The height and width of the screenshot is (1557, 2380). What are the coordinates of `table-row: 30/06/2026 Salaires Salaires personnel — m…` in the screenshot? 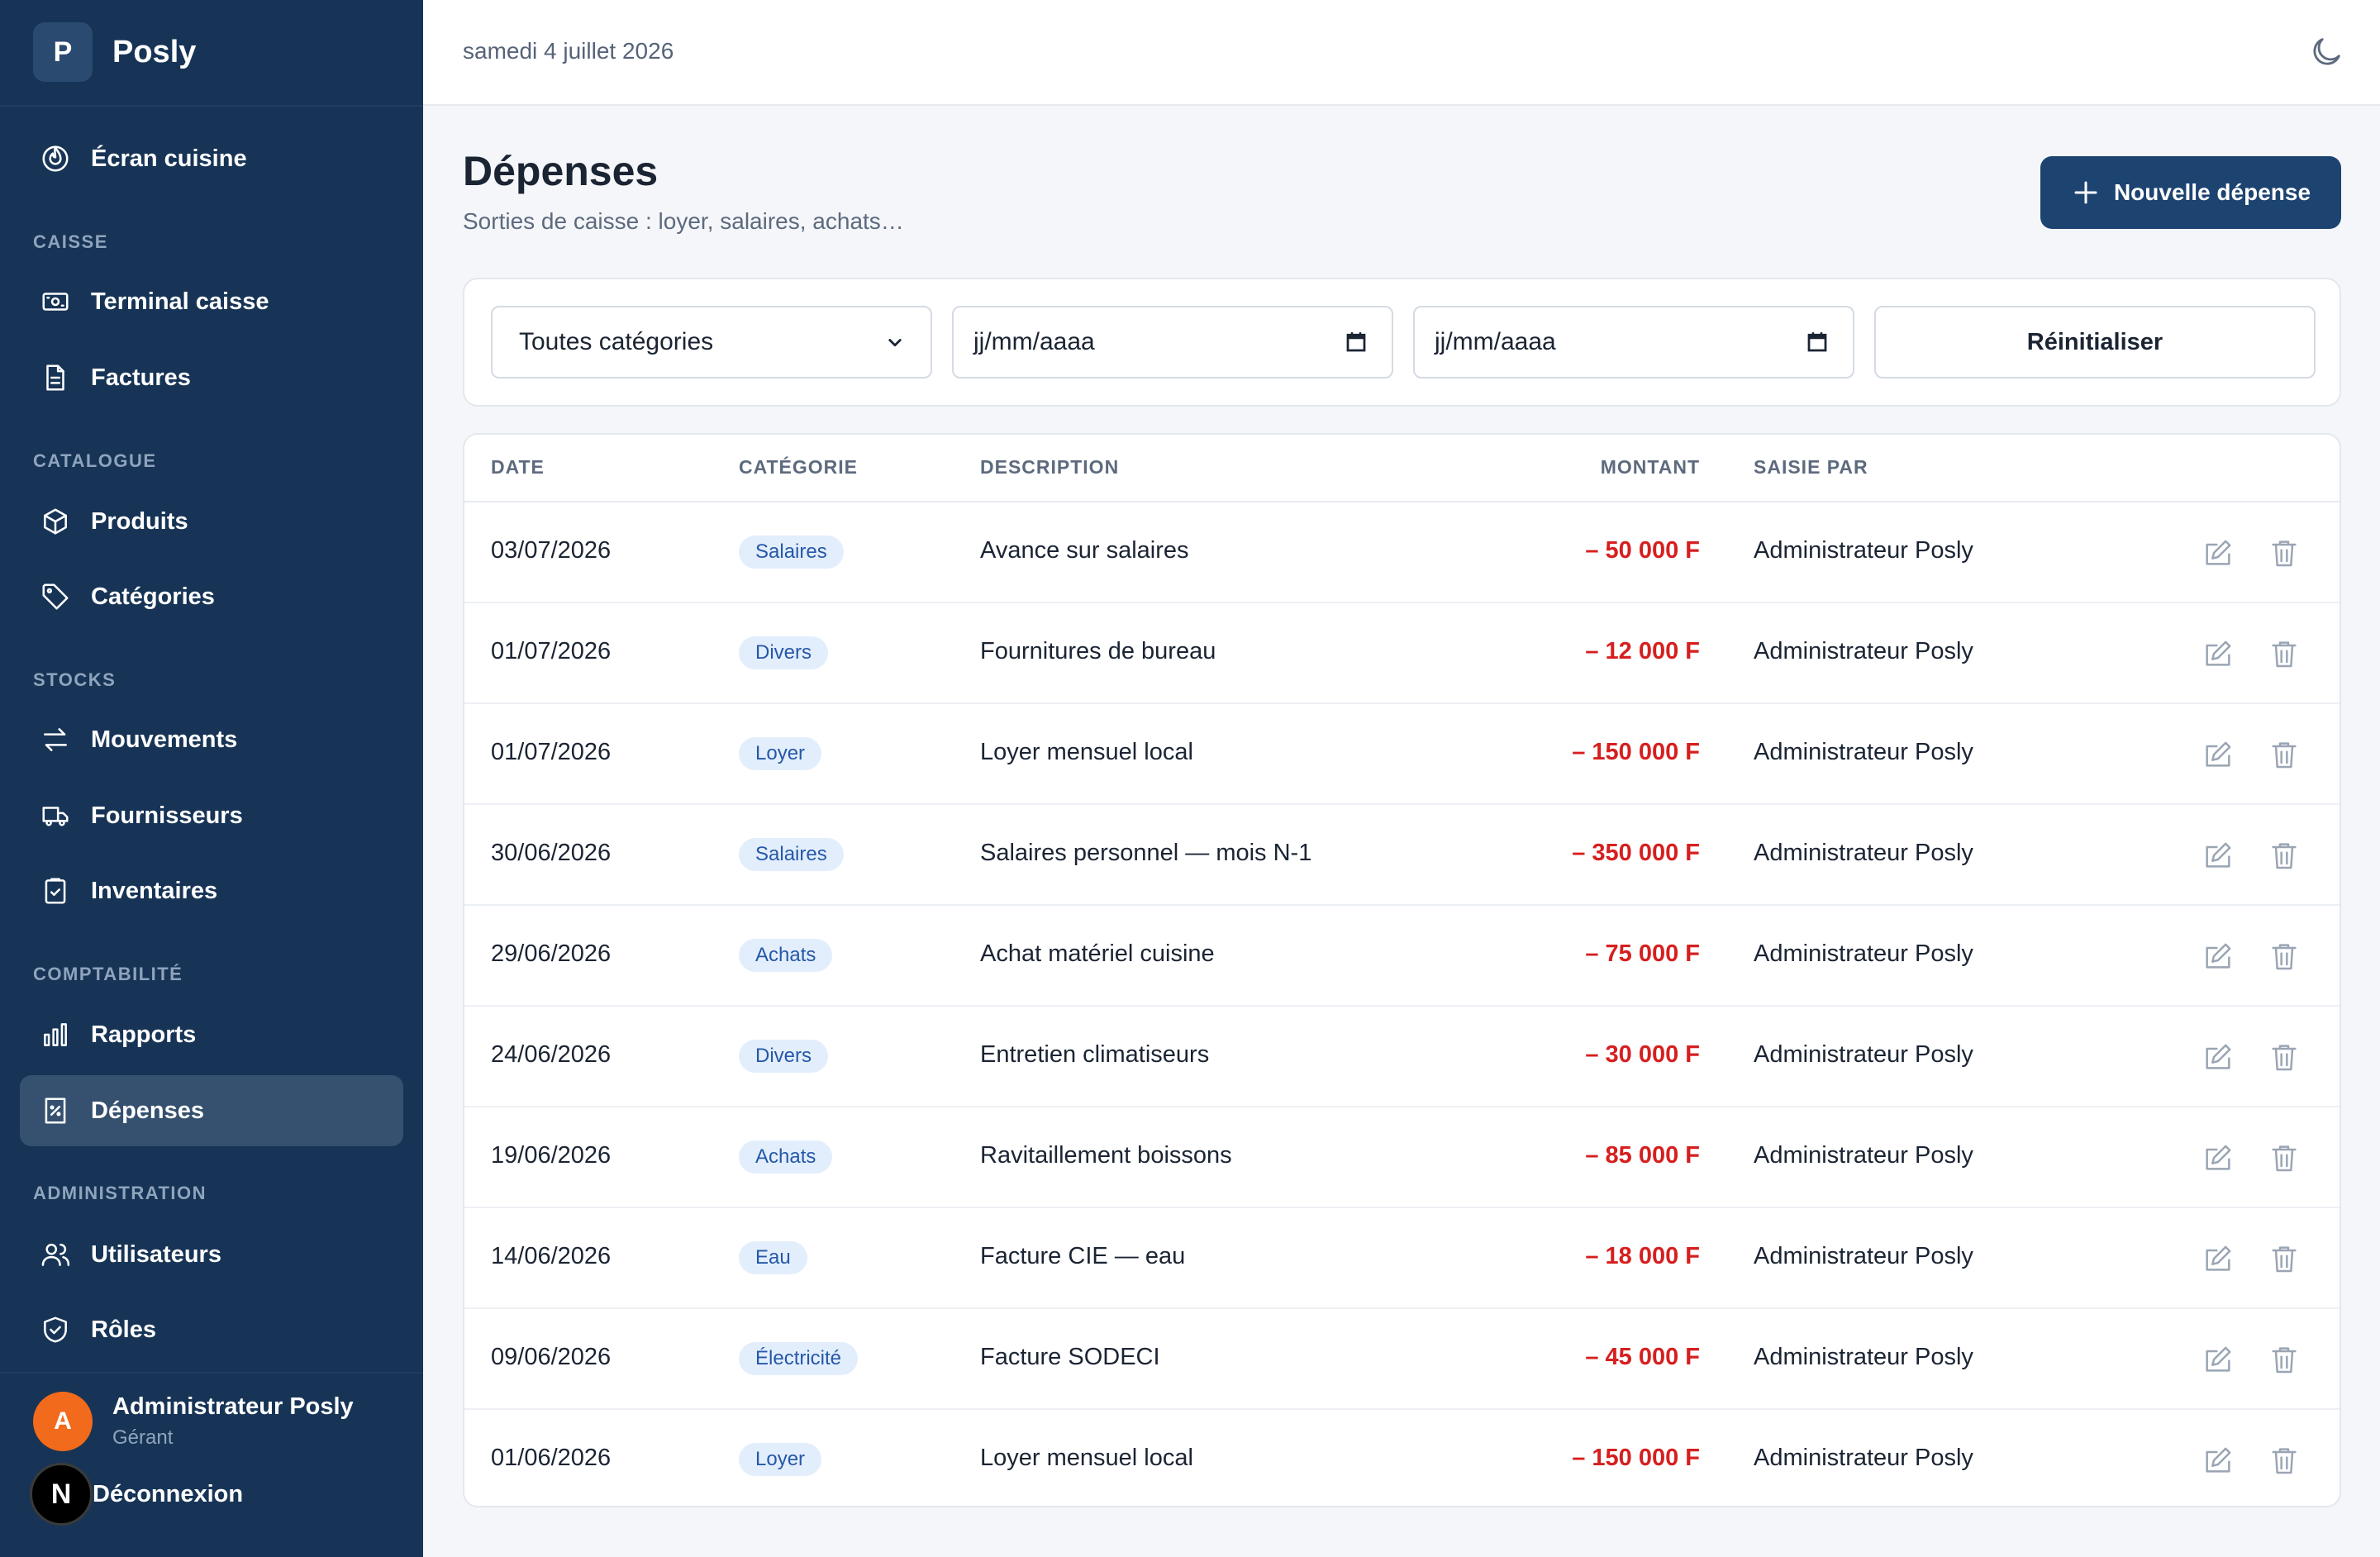 It's located at (1402, 855).